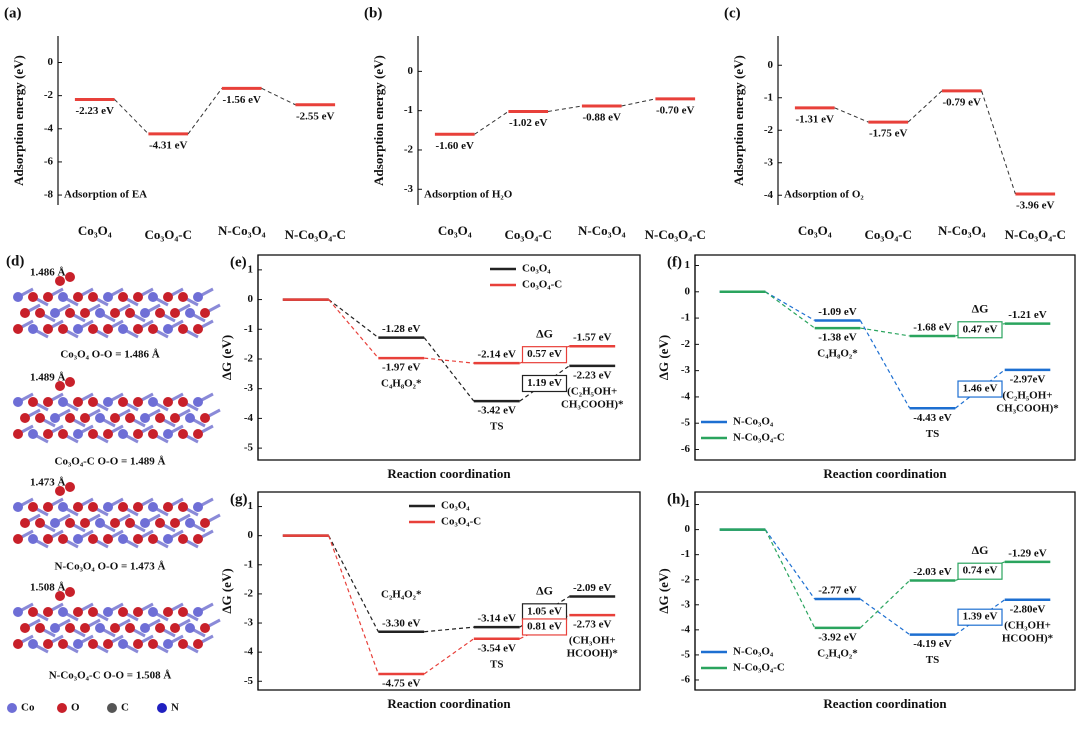 This screenshot has height=732, width=1080. I want to click on legend-label: O, so click(75, 708).